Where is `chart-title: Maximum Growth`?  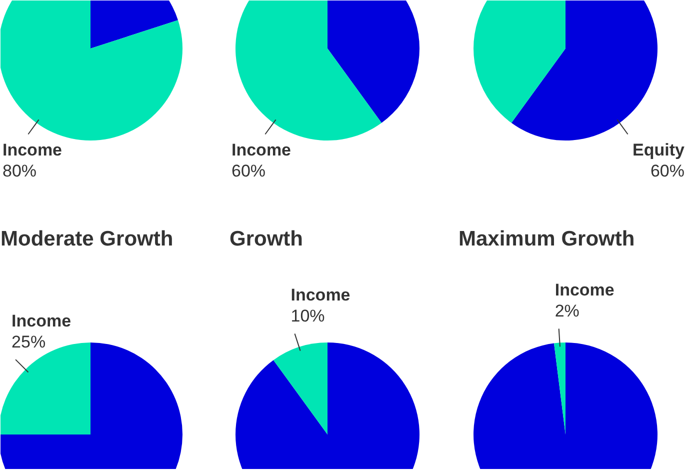 chart-title: Maximum Growth is located at coordinates (546, 239).